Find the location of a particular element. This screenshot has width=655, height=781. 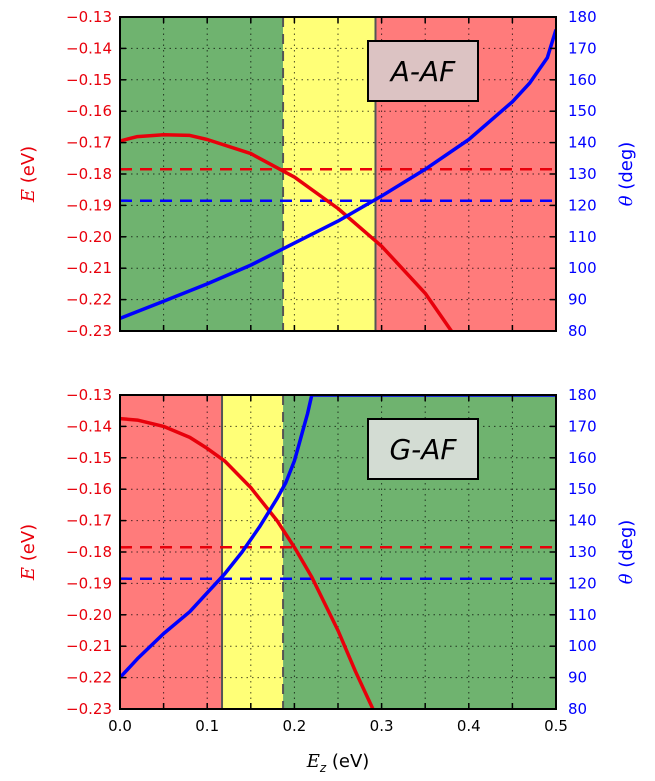

x-tick-label: 0.3 is located at coordinates (382, 726).